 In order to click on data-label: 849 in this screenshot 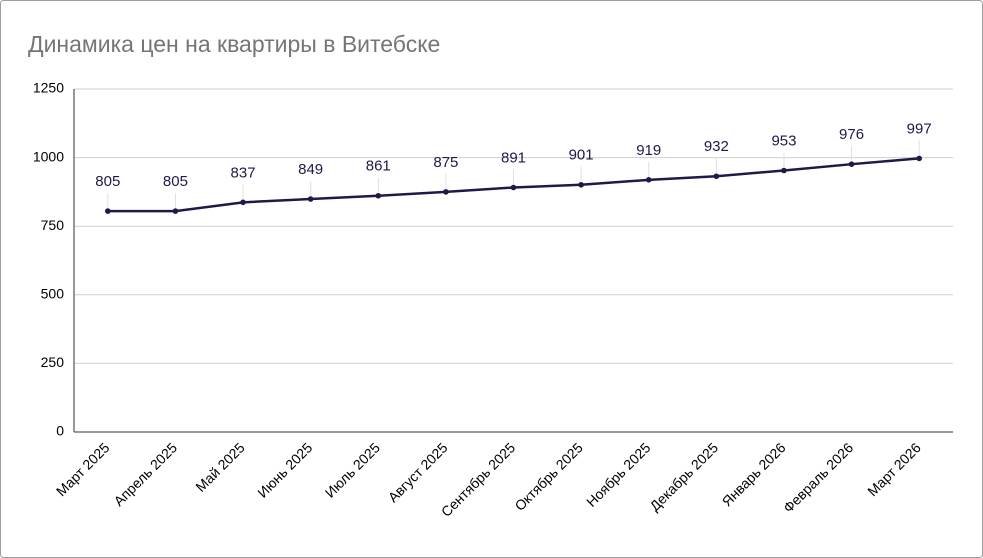, I will do `click(310, 169)`.